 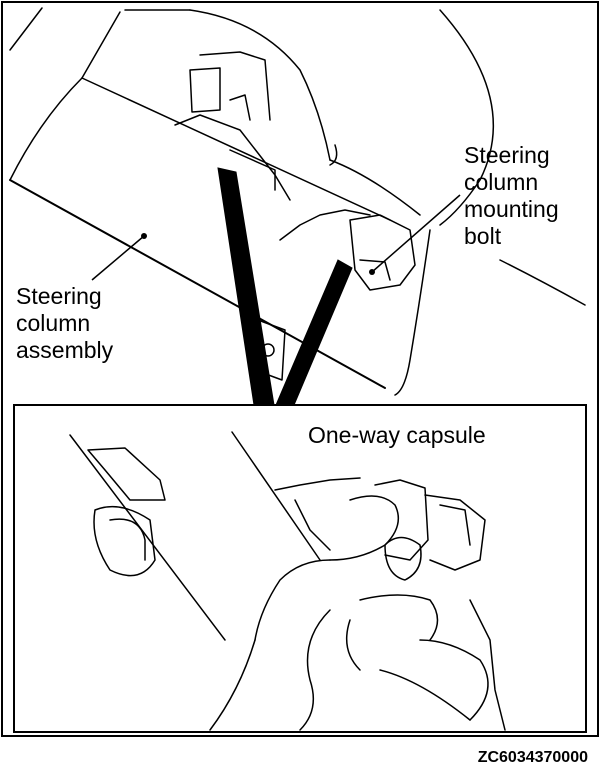 I want to click on label-assembly-line-3: assembly, so click(x=65, y=350).